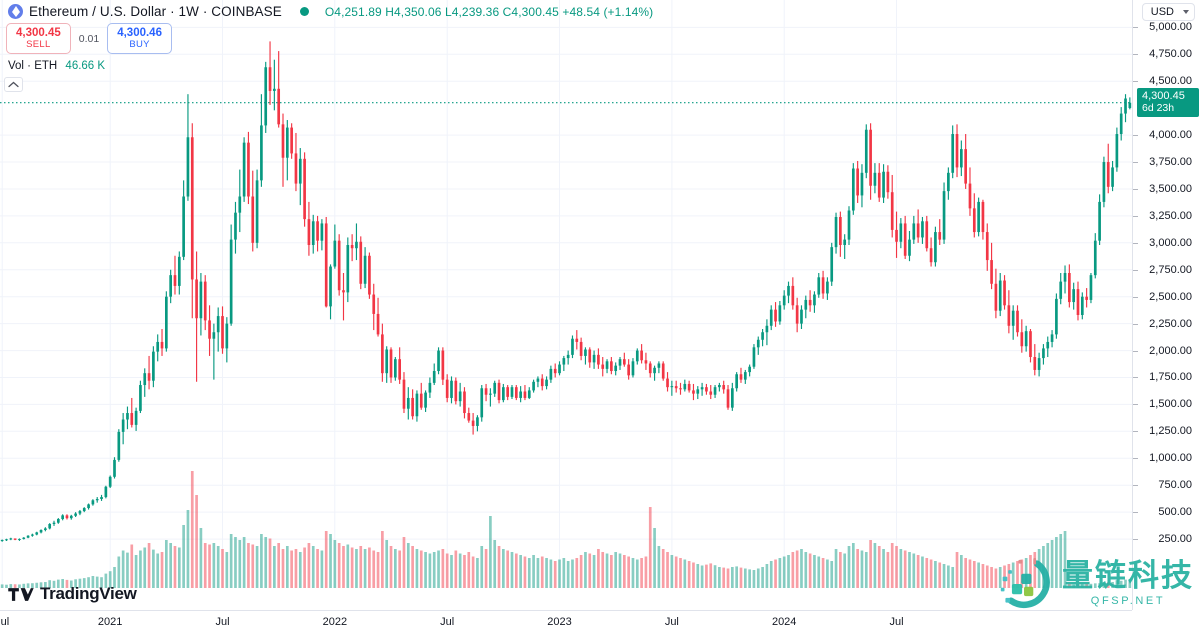 The width and height of the screenshot is (1200, 632). What do you see at coordinates (1170, 350) in the screenshot?
I see `price-tick-label: 2,000.00` at bounding box center [1170, 350].